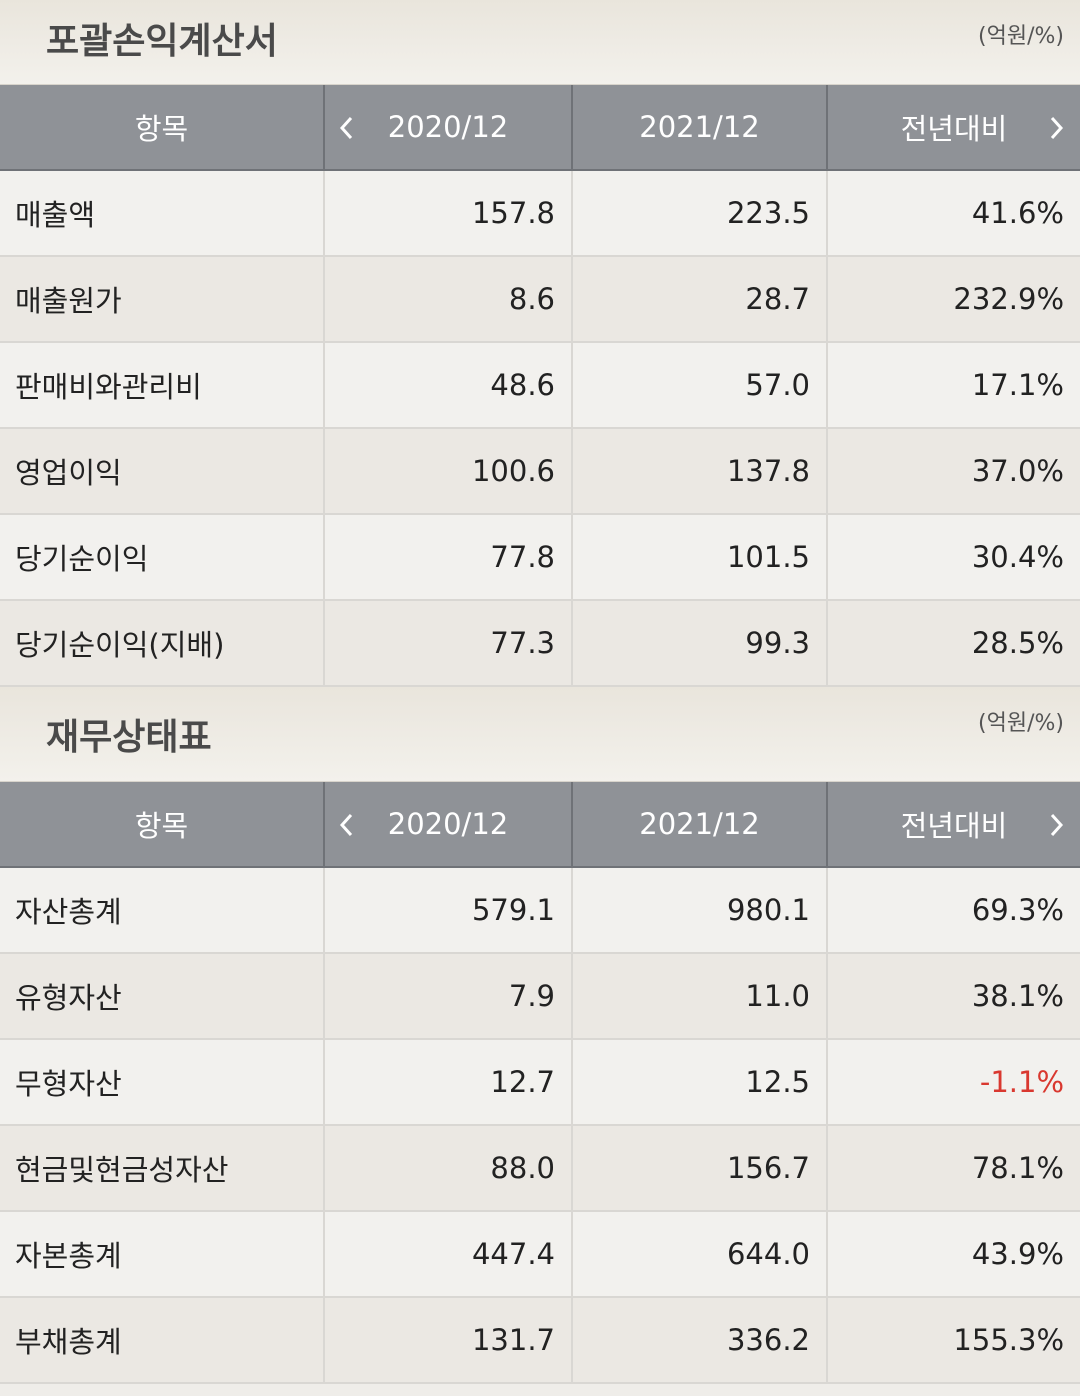  Describe the element at coordinates (700, 996) in the screenshot. I see `value-cell: 11.0` at that location.